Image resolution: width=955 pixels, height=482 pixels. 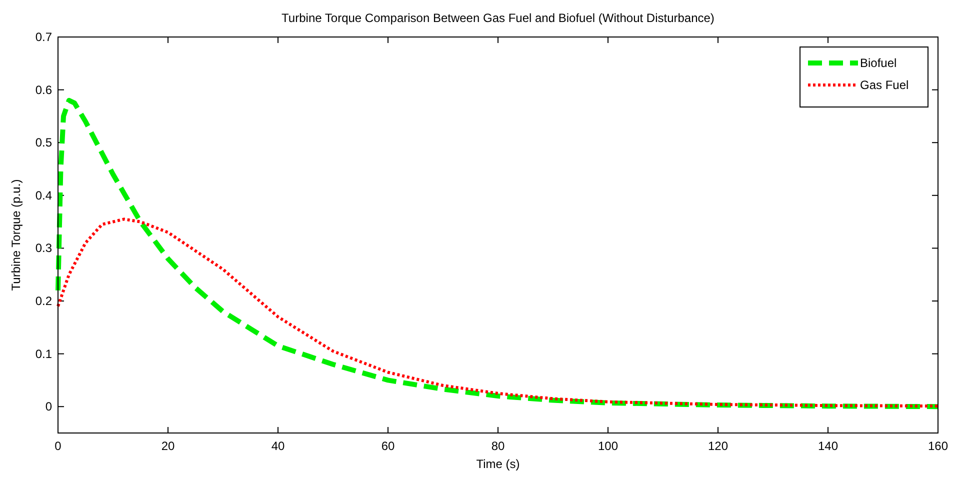 I want to click on y-tick-label: 0.3, so click(x=43, y=248).